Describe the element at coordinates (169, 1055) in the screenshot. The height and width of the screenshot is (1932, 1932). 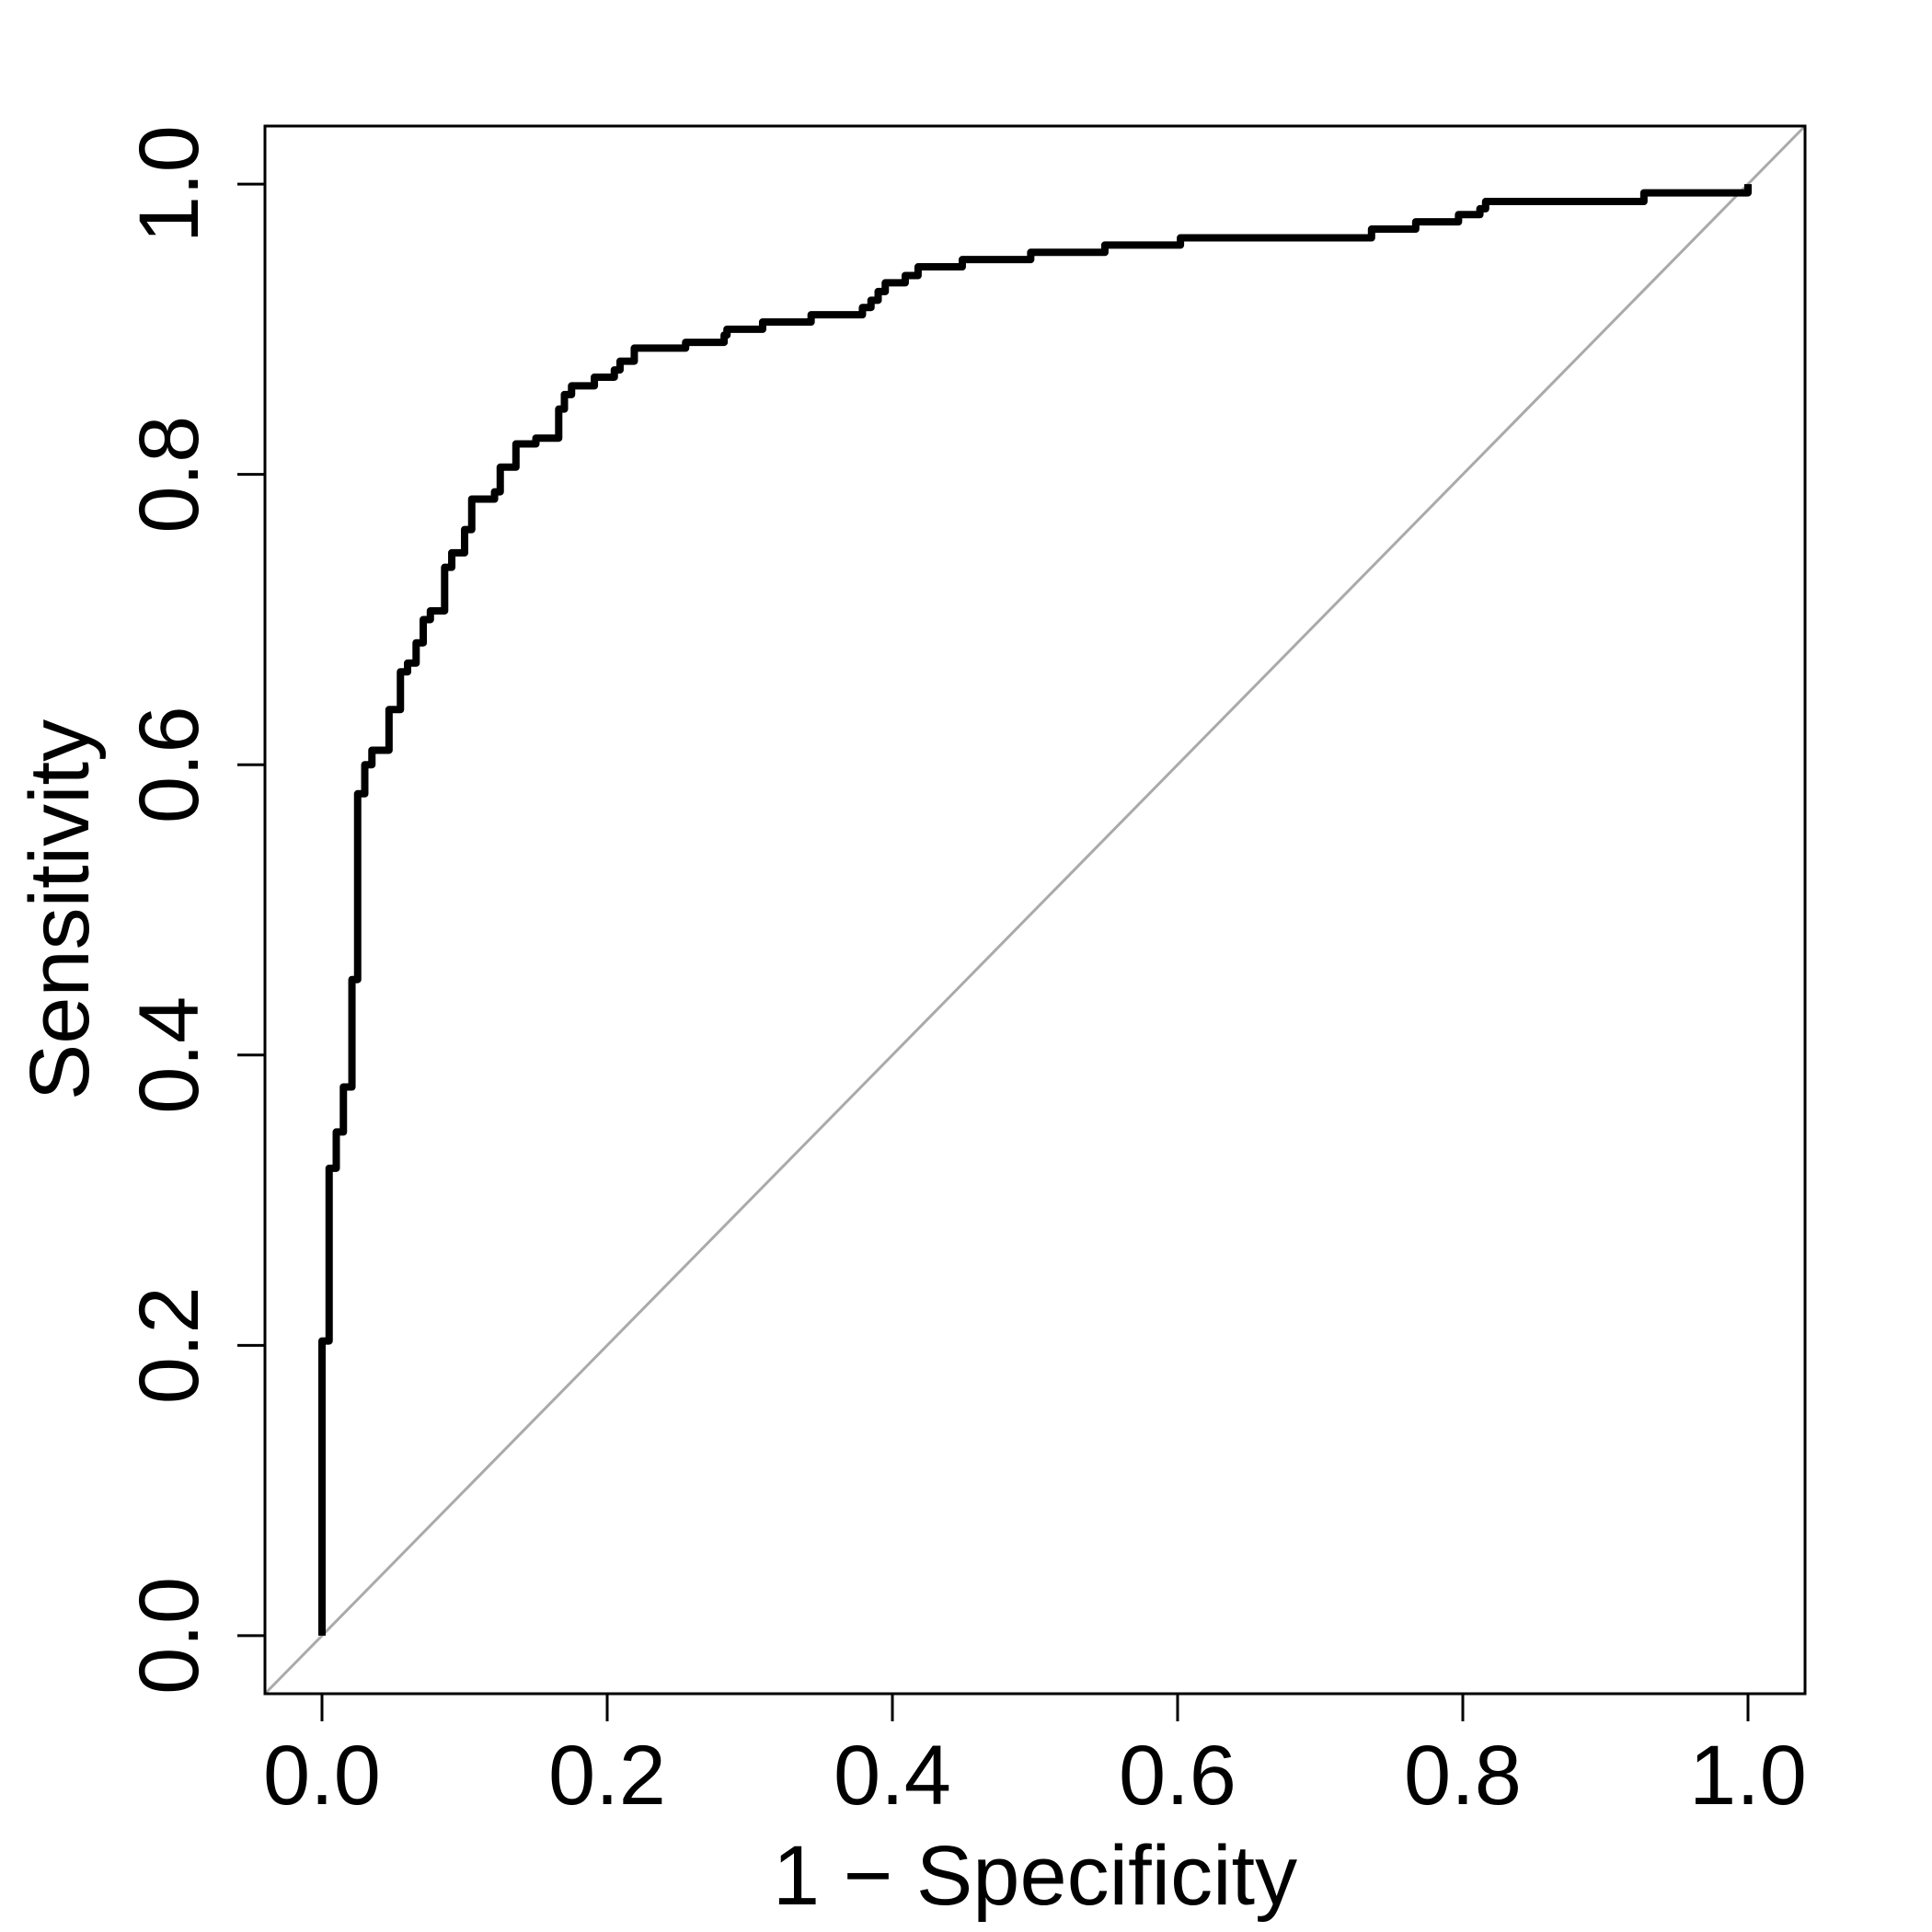
I see `y-tick-label: 0.4` at that location.